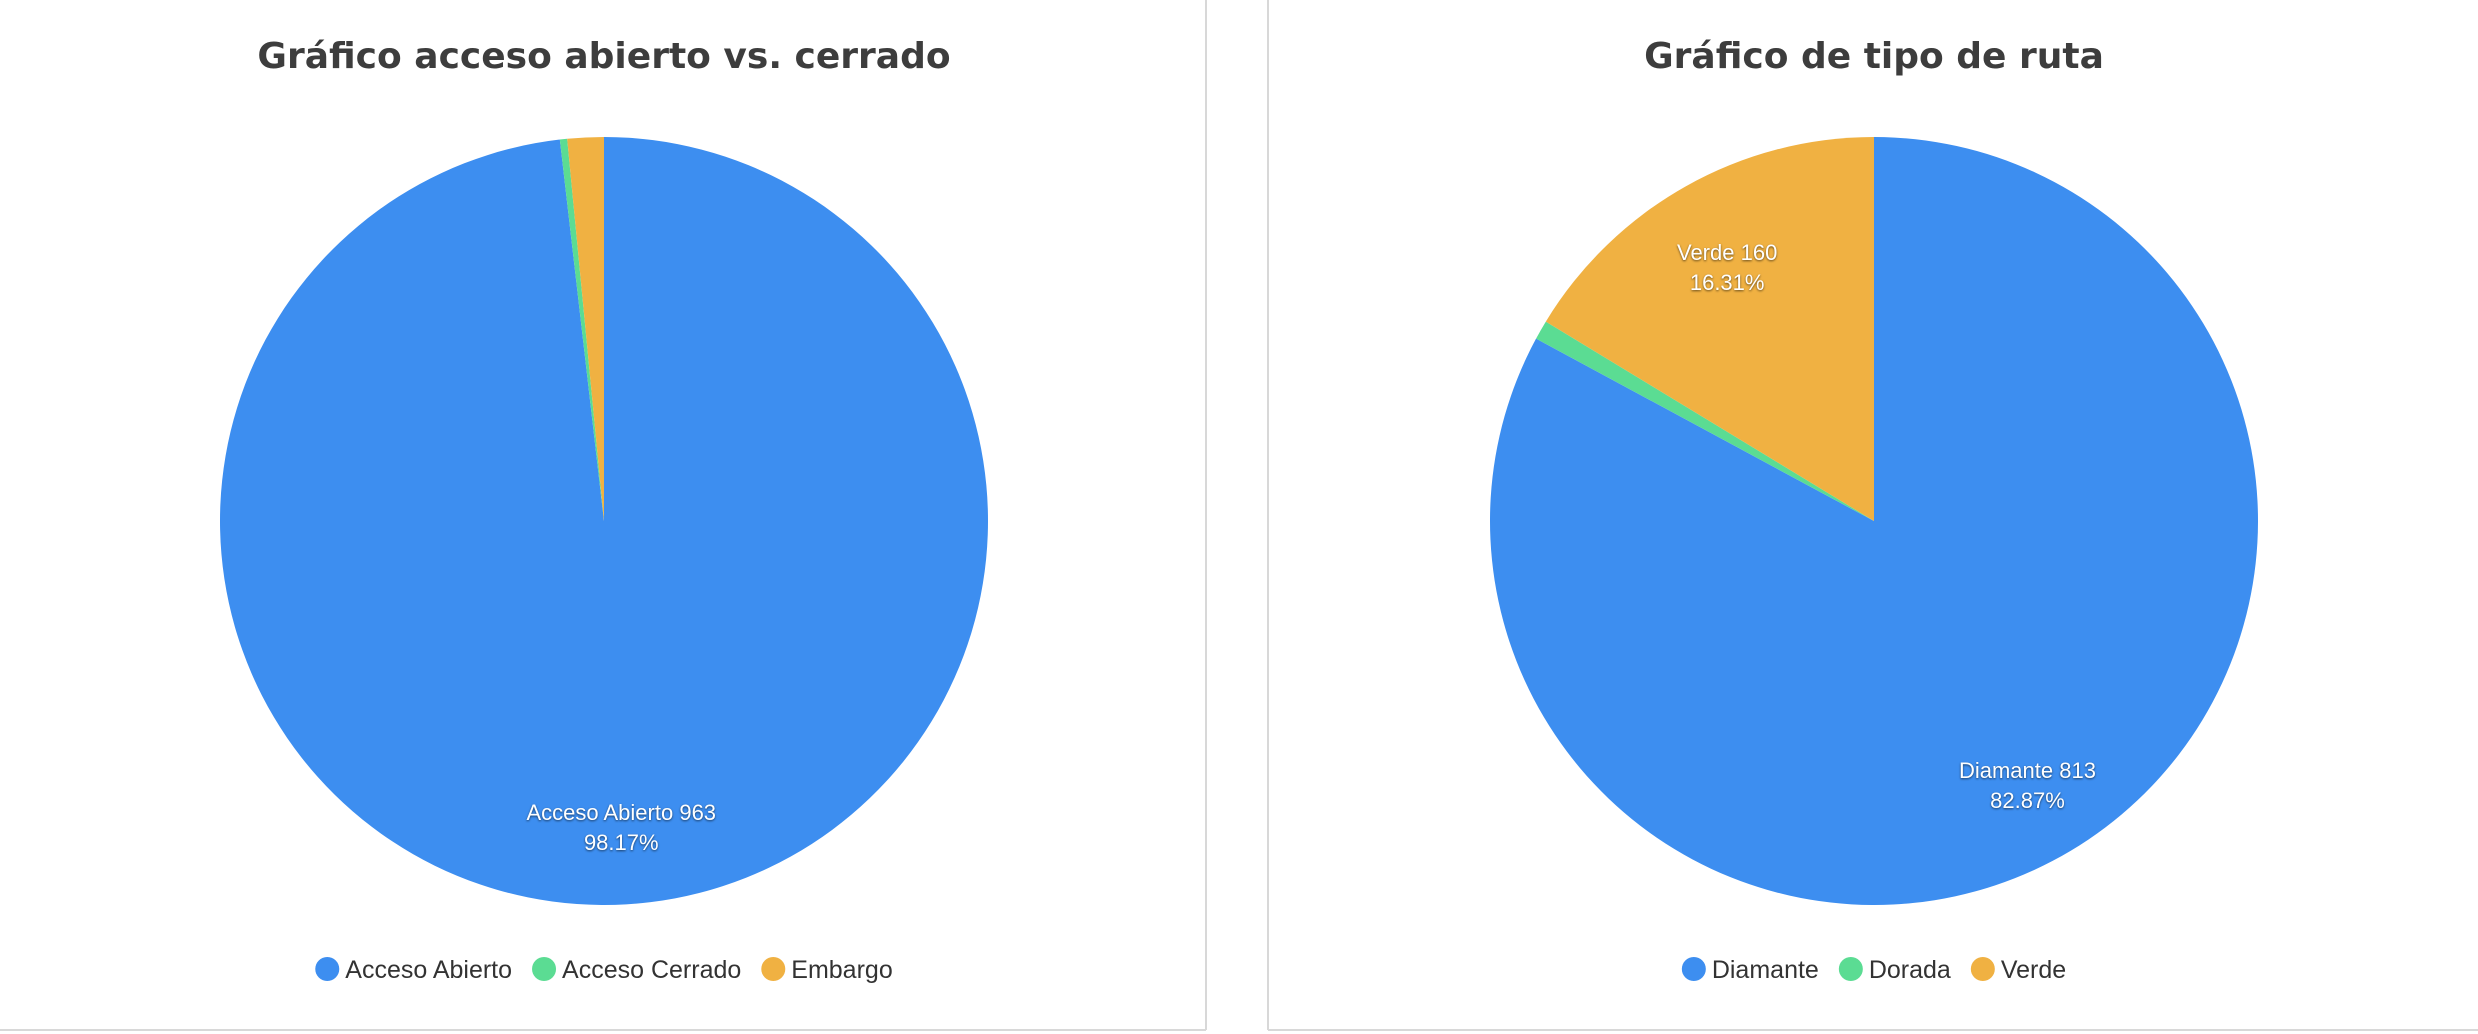 This screenshot has width=2478, height=1034. Describe the element at coordinates (697, 812) in the screenshot. I see `data-label-value: 963` at that location.